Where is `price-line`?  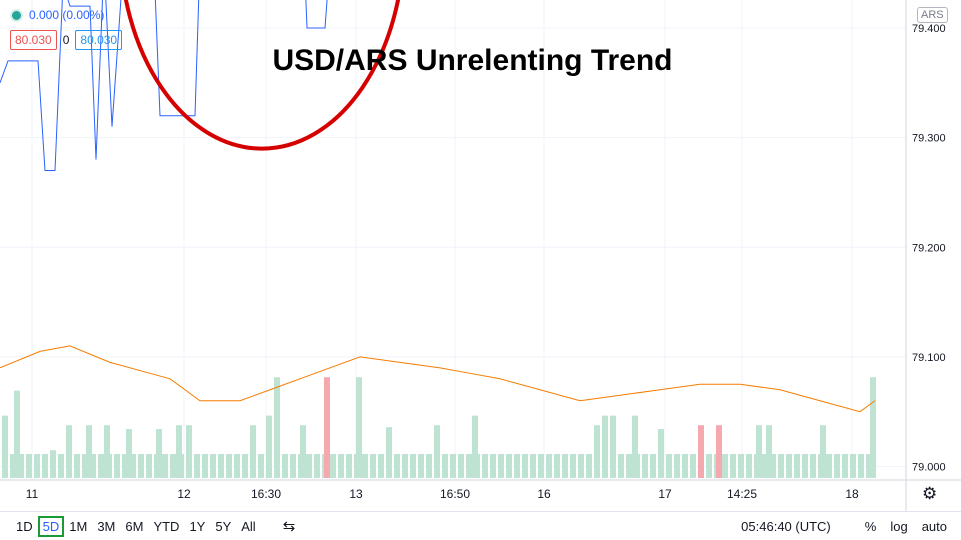 price-line is located at coordinates (164, 86).